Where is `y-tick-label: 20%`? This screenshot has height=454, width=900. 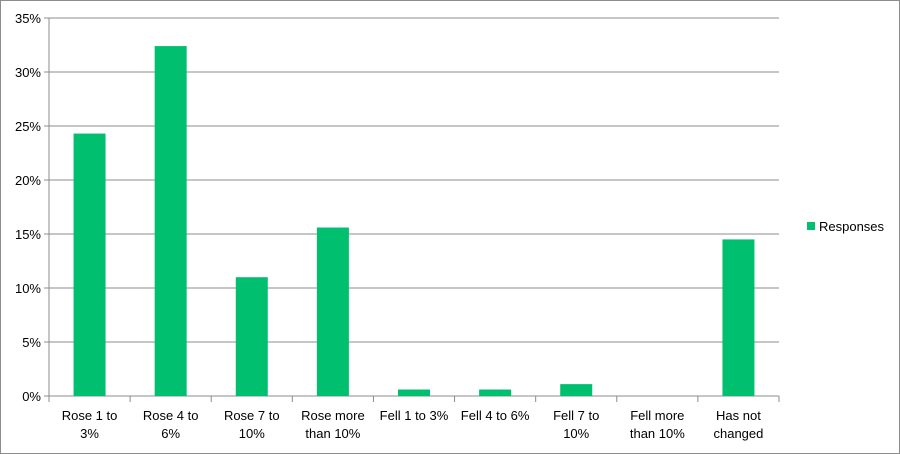 y-tick-label: 20% is located at coordinates (28, 180).